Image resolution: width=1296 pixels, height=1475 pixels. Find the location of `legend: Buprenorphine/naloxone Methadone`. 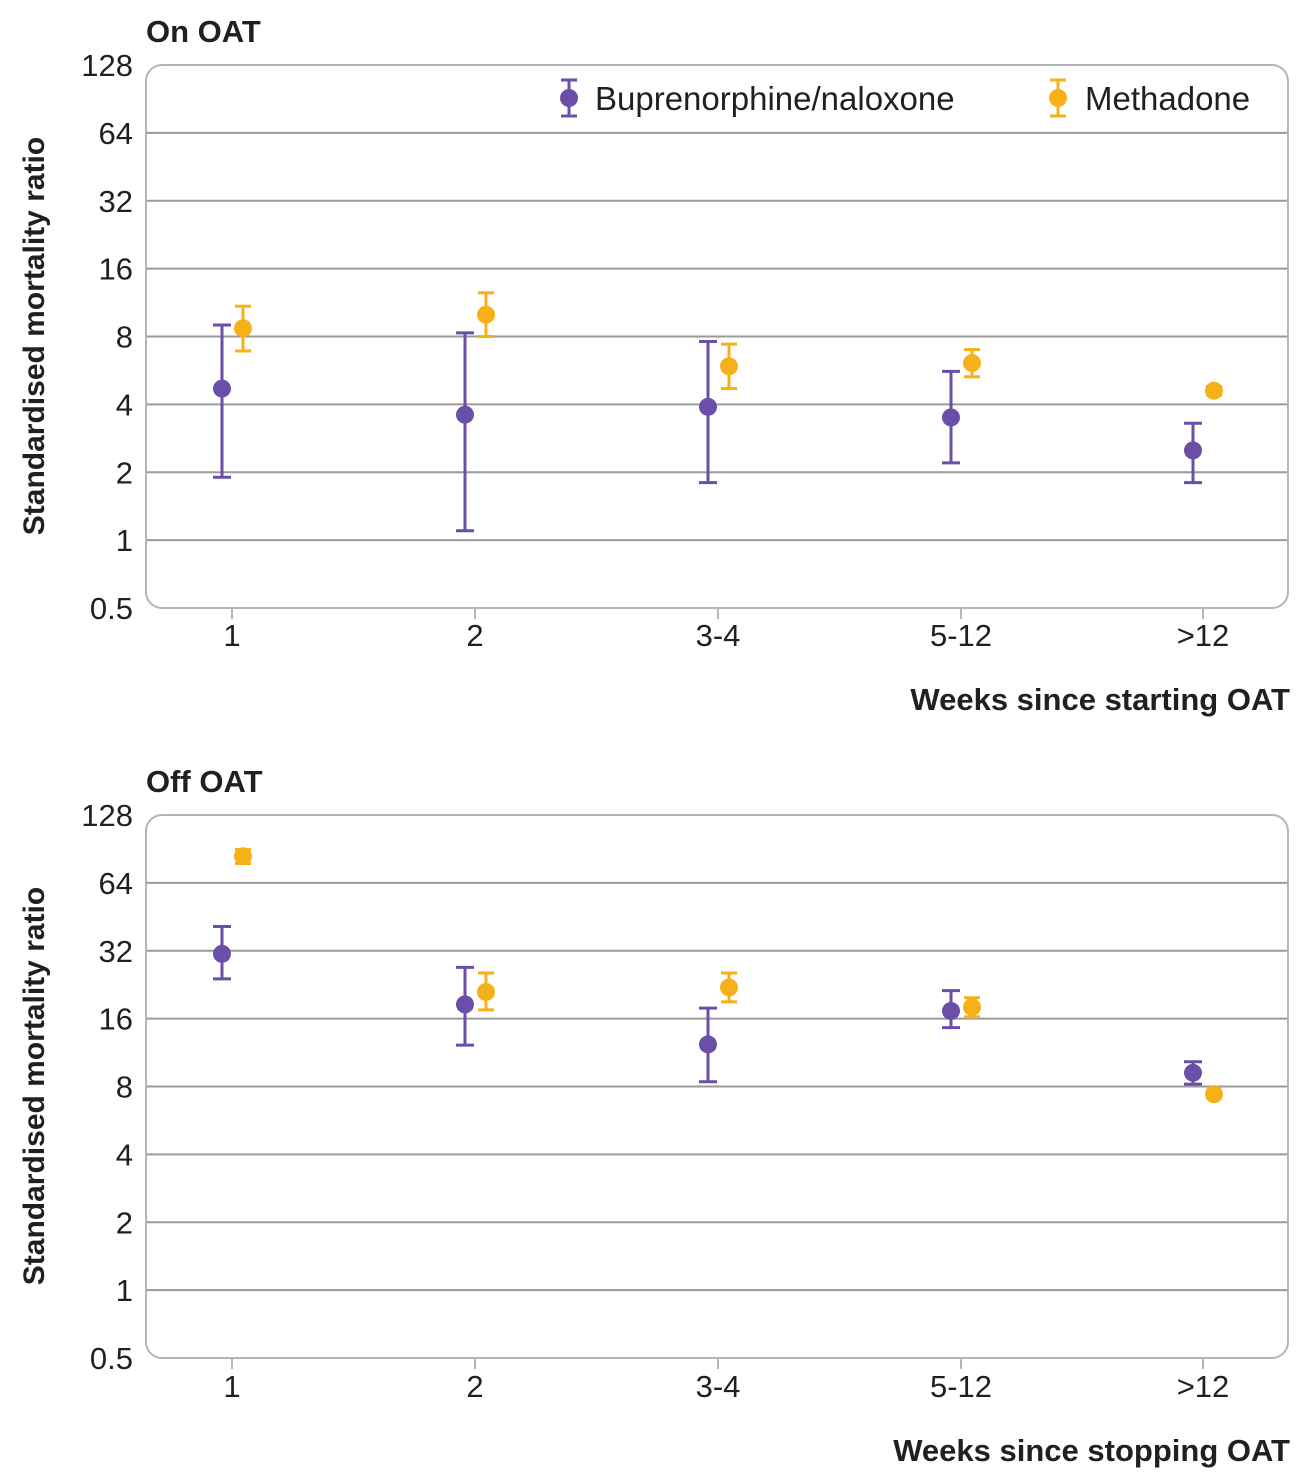

legend: Buprenorphine/naloxone Methadone is located at coordinates (905, 98).